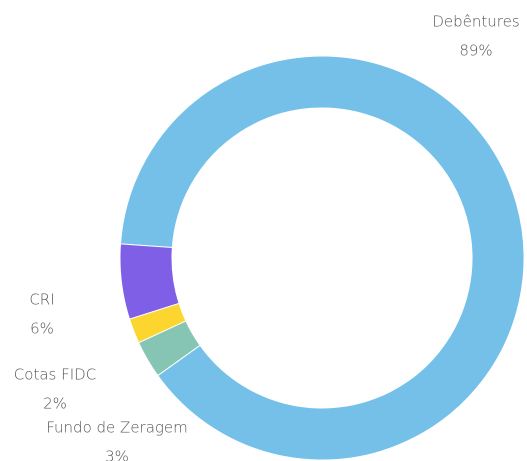 The image size is (527, 461). Describe the element at coordinates (117, 454) in the screenshot. I see `segment-value-label: 3%` at that location.